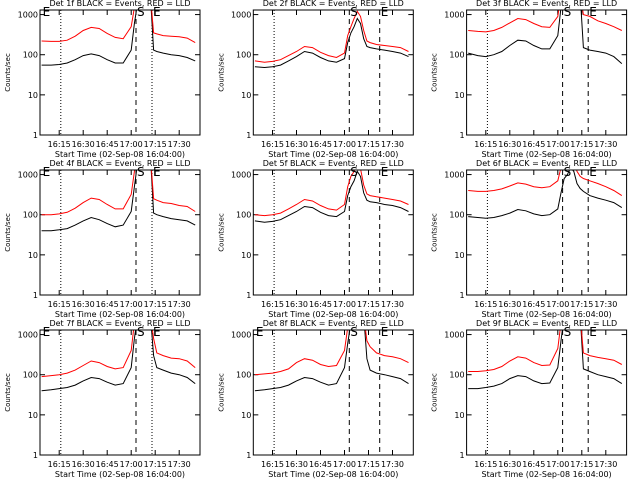 This screenshot has height=480, width=640. What do you see at coordinates (119, 323) in the screenshot?
I see `panel-title: Det 7f BLACK = Events, RED = LLD` at bounding box center [119, 323].